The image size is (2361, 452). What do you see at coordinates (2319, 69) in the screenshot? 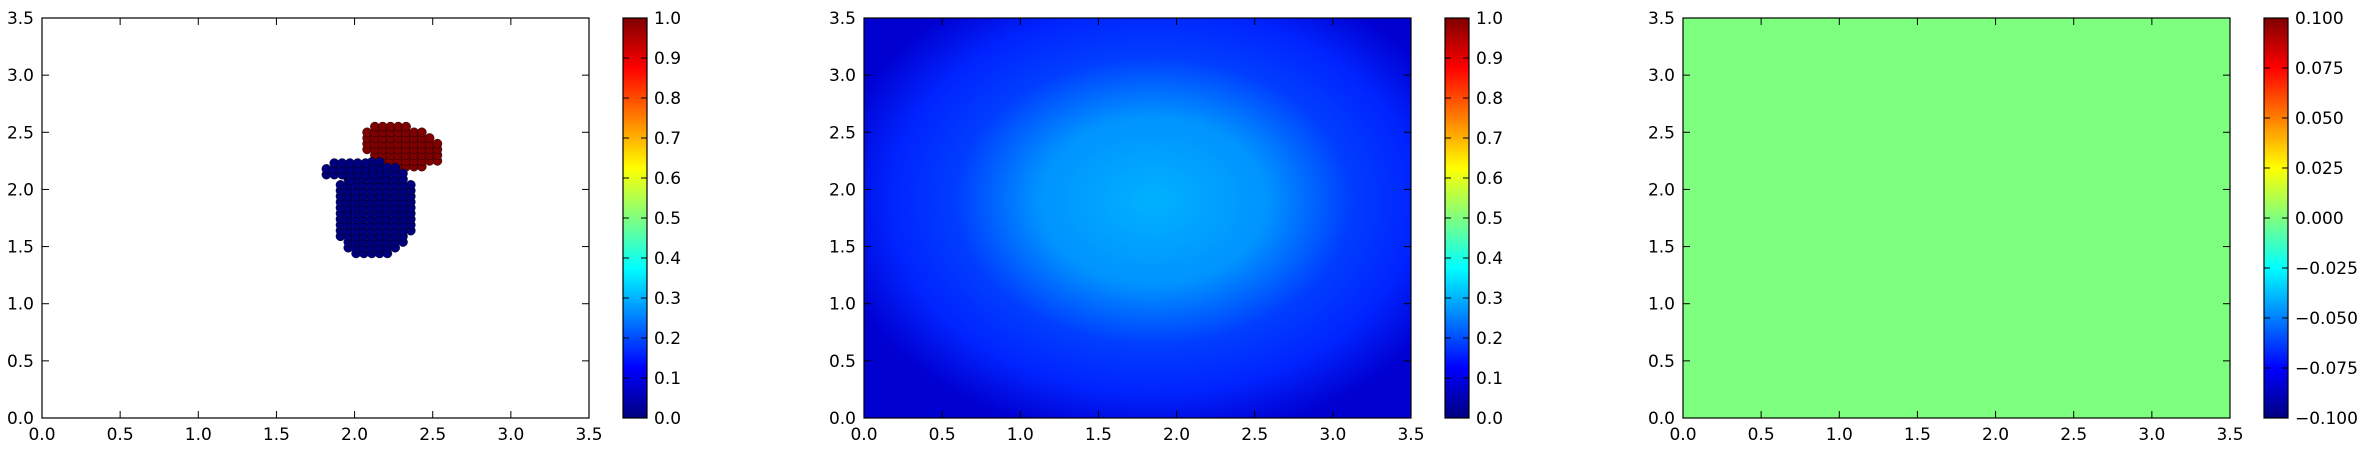
I see `colorbar-tick-label: 0.075` at bounding box center [2319, 69].